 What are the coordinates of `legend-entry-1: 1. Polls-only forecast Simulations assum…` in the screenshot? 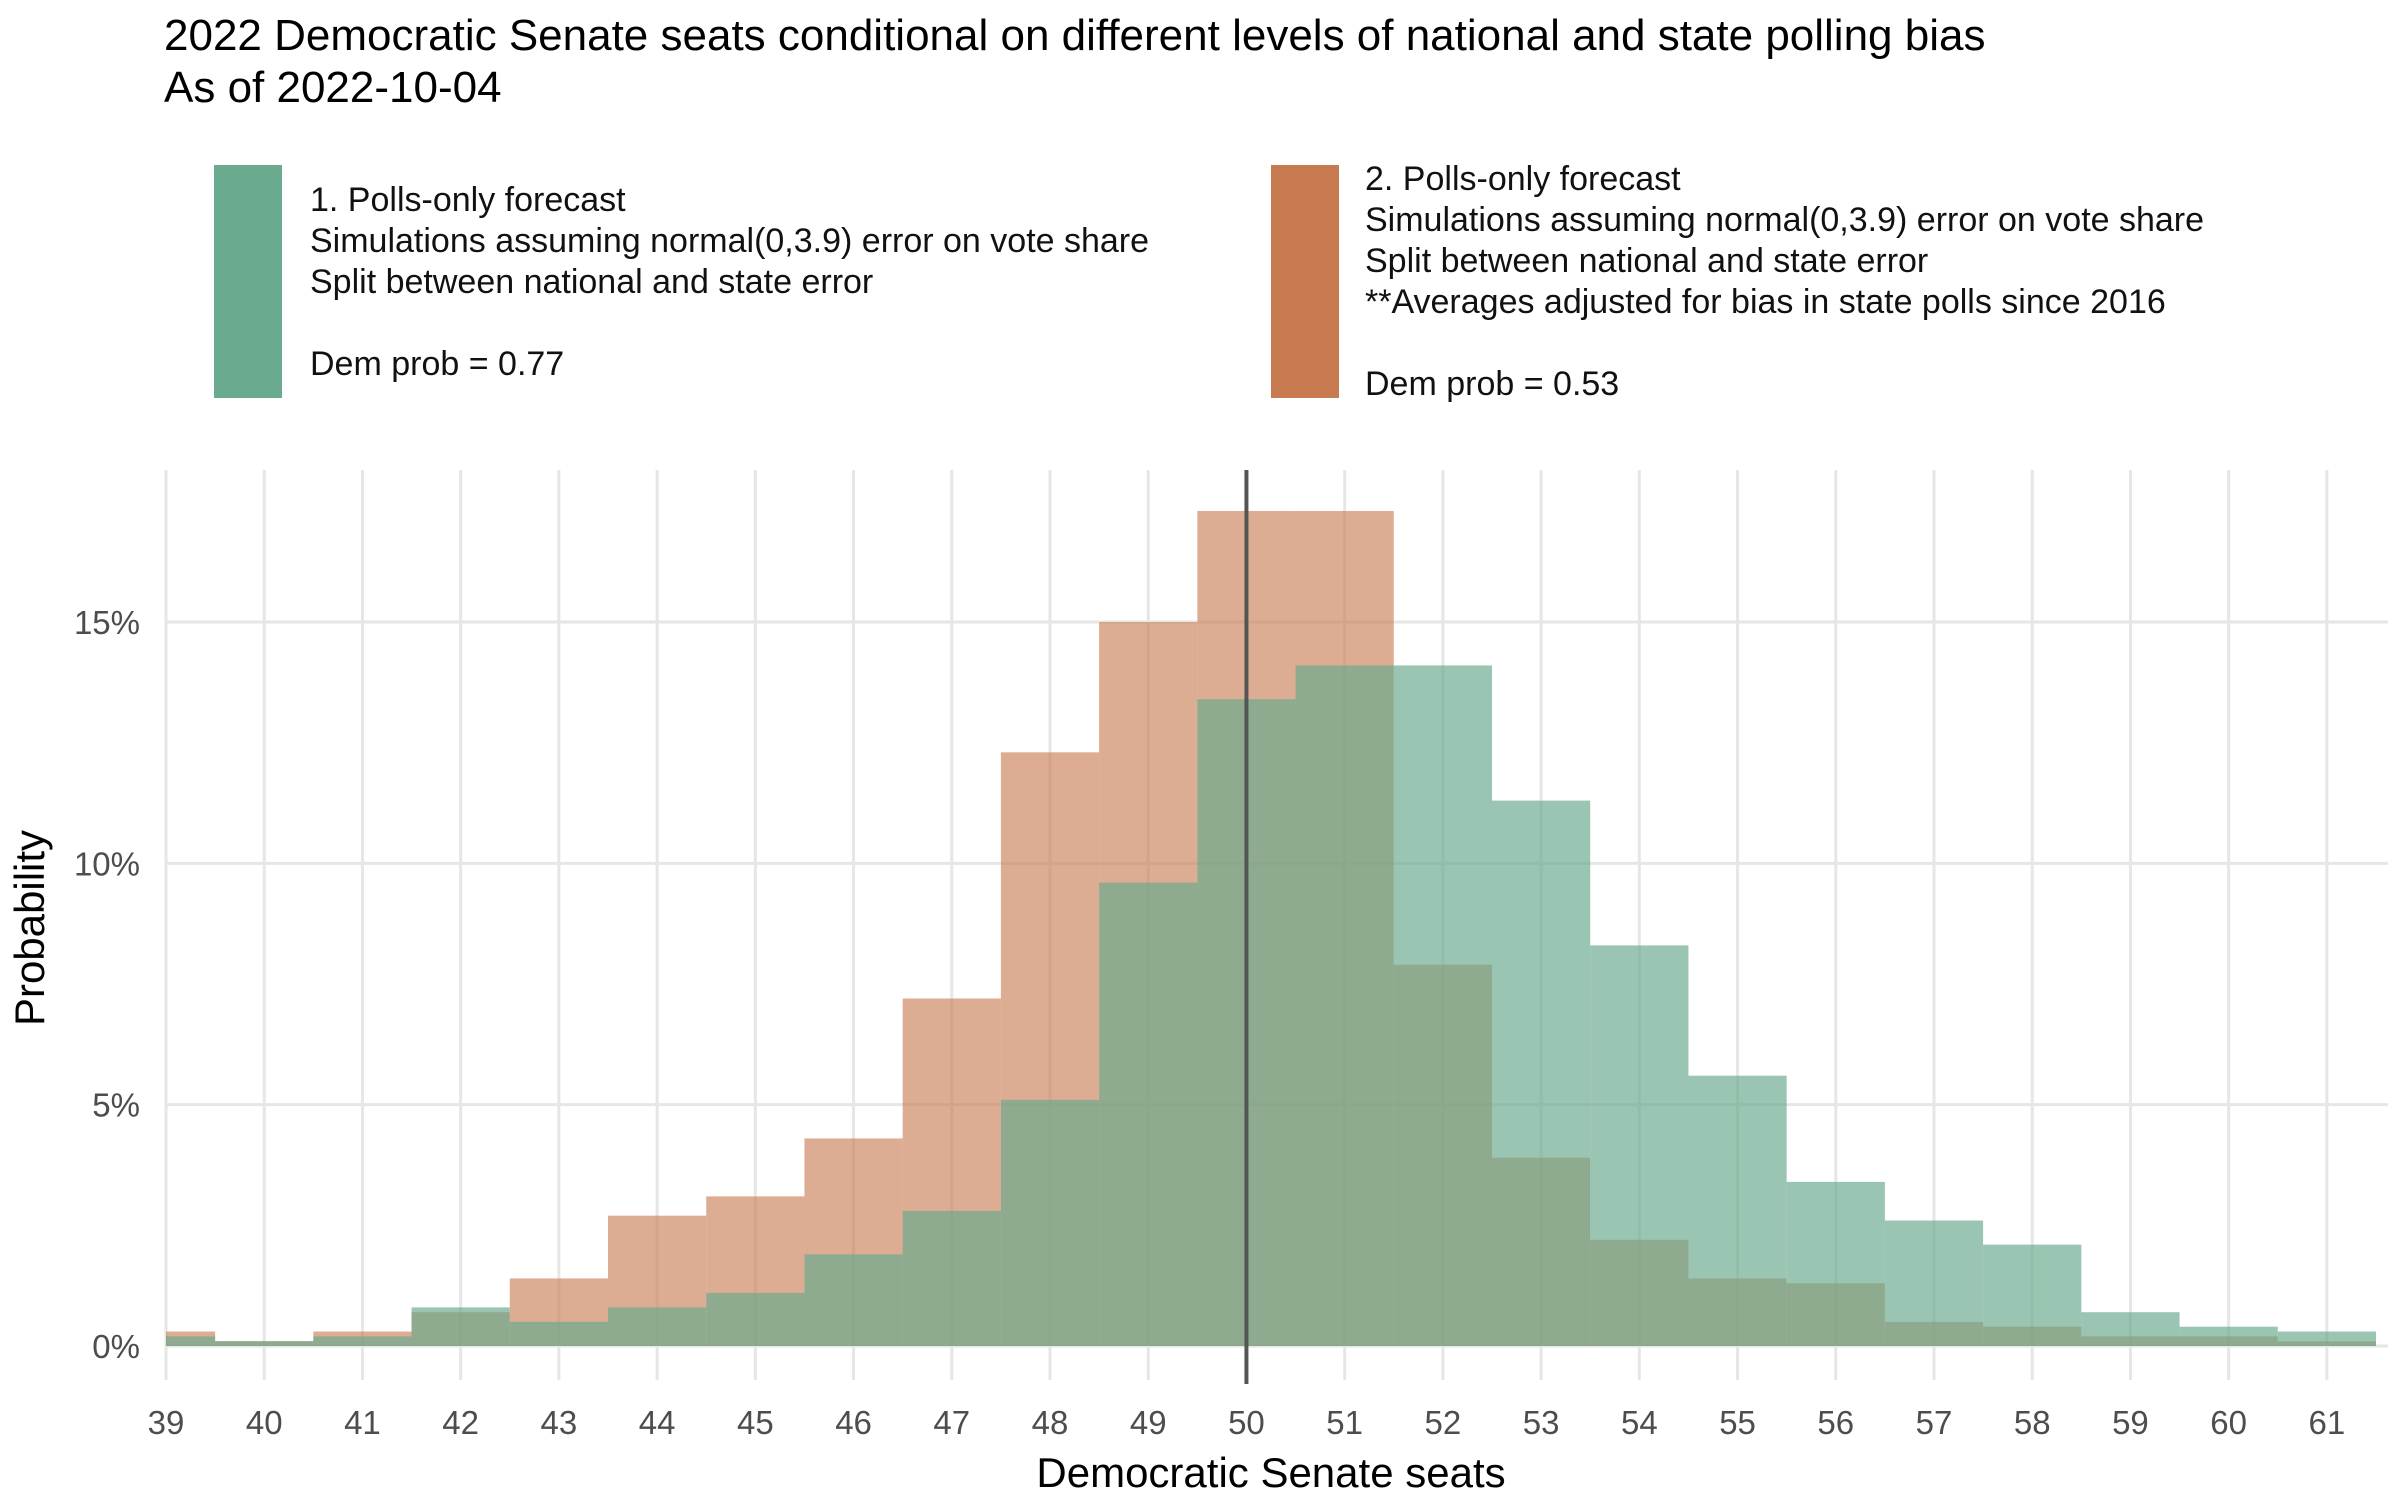 It's located at (729, 282).